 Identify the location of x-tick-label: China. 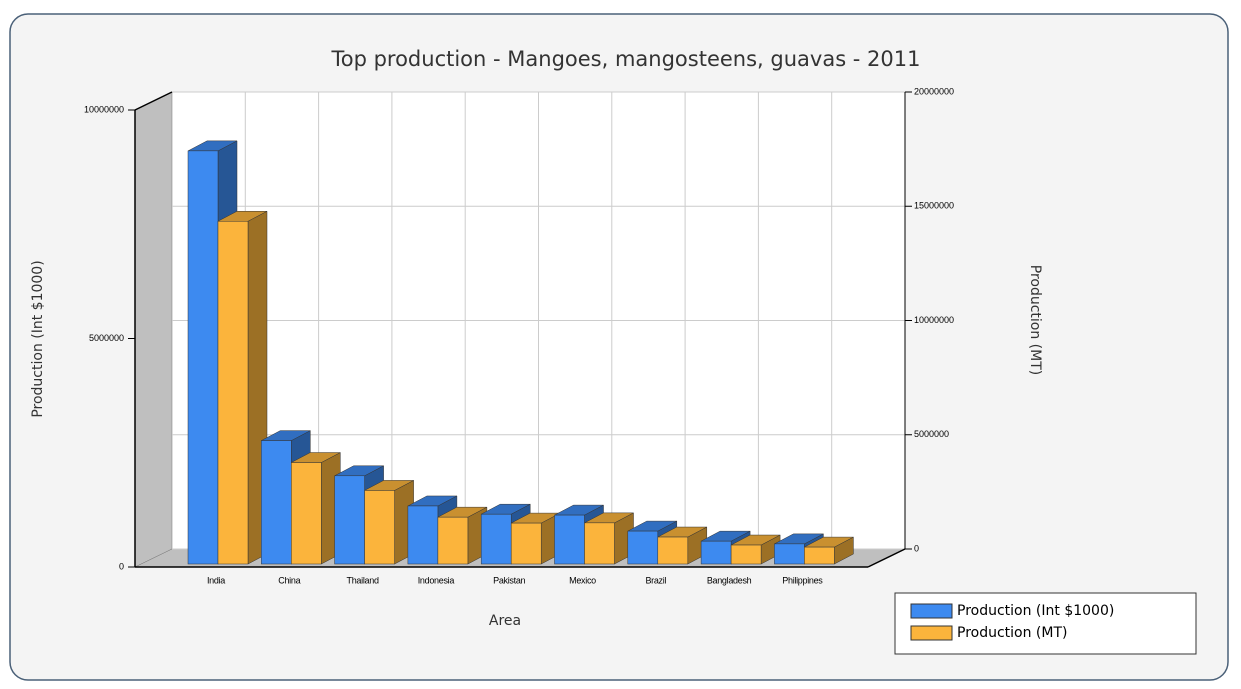
(289, 580).